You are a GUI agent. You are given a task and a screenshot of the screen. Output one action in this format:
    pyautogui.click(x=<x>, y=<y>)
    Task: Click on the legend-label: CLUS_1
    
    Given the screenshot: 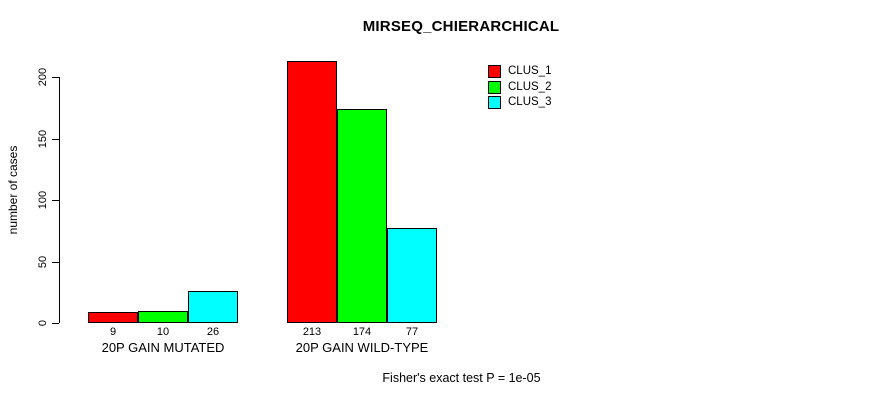 What is the action you would take?
    pyautogui.click(x=530, y=71)
    